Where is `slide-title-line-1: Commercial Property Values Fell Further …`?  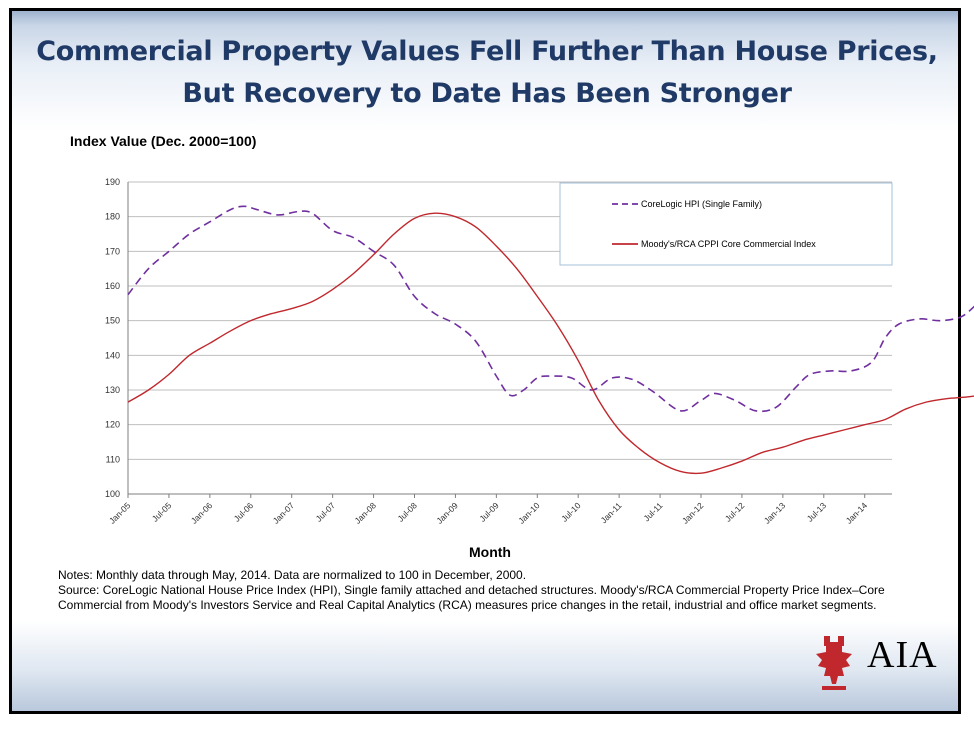
slide-title-line-1: Commercial Property Values Fell Further … is located at coordinates (487, 51).